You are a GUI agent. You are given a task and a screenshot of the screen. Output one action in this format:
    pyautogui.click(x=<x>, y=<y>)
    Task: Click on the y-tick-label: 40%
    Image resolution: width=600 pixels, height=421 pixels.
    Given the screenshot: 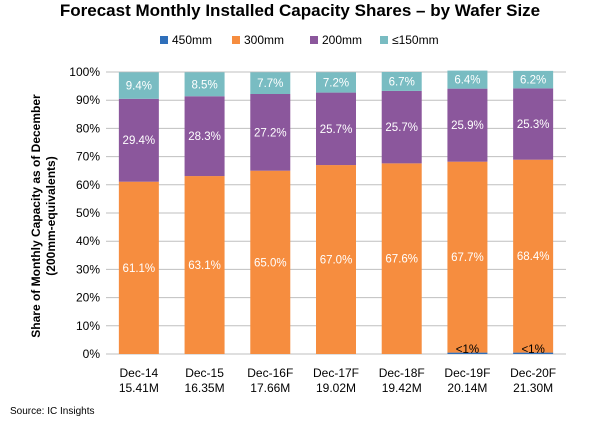 What is the action you would take?
    pyautogui.click(x=88, y=241)
    